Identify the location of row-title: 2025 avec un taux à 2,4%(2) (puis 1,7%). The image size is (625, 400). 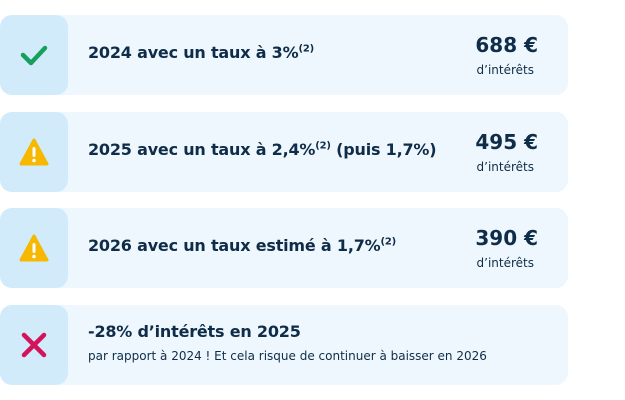
(262, 149).